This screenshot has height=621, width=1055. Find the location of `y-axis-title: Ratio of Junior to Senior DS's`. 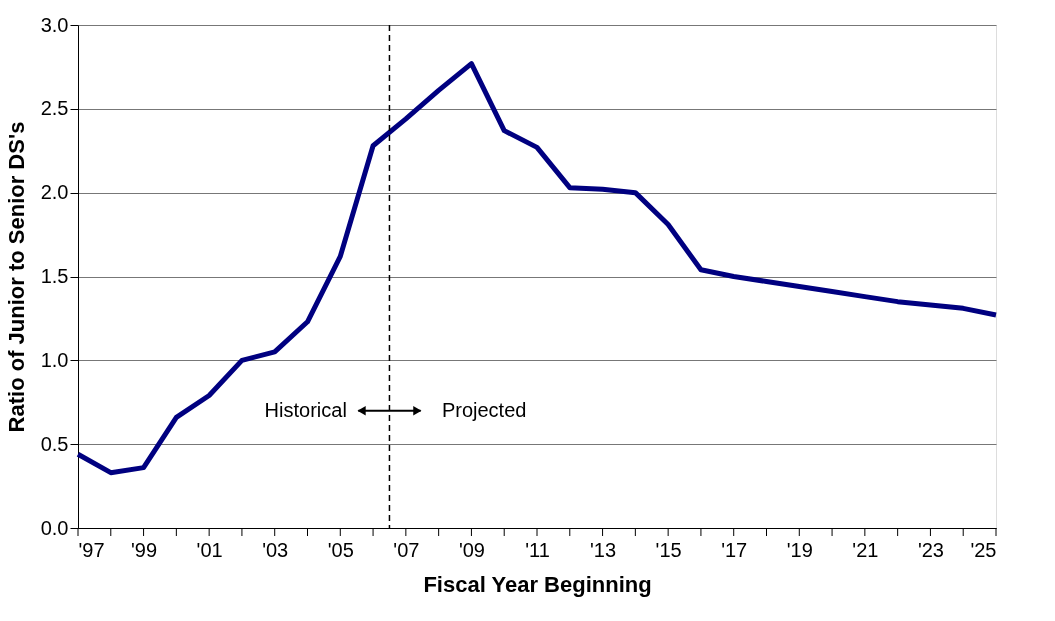

y-axis-title: Ratio of Junior to Senior DS's is located at coordinates (16, 277).